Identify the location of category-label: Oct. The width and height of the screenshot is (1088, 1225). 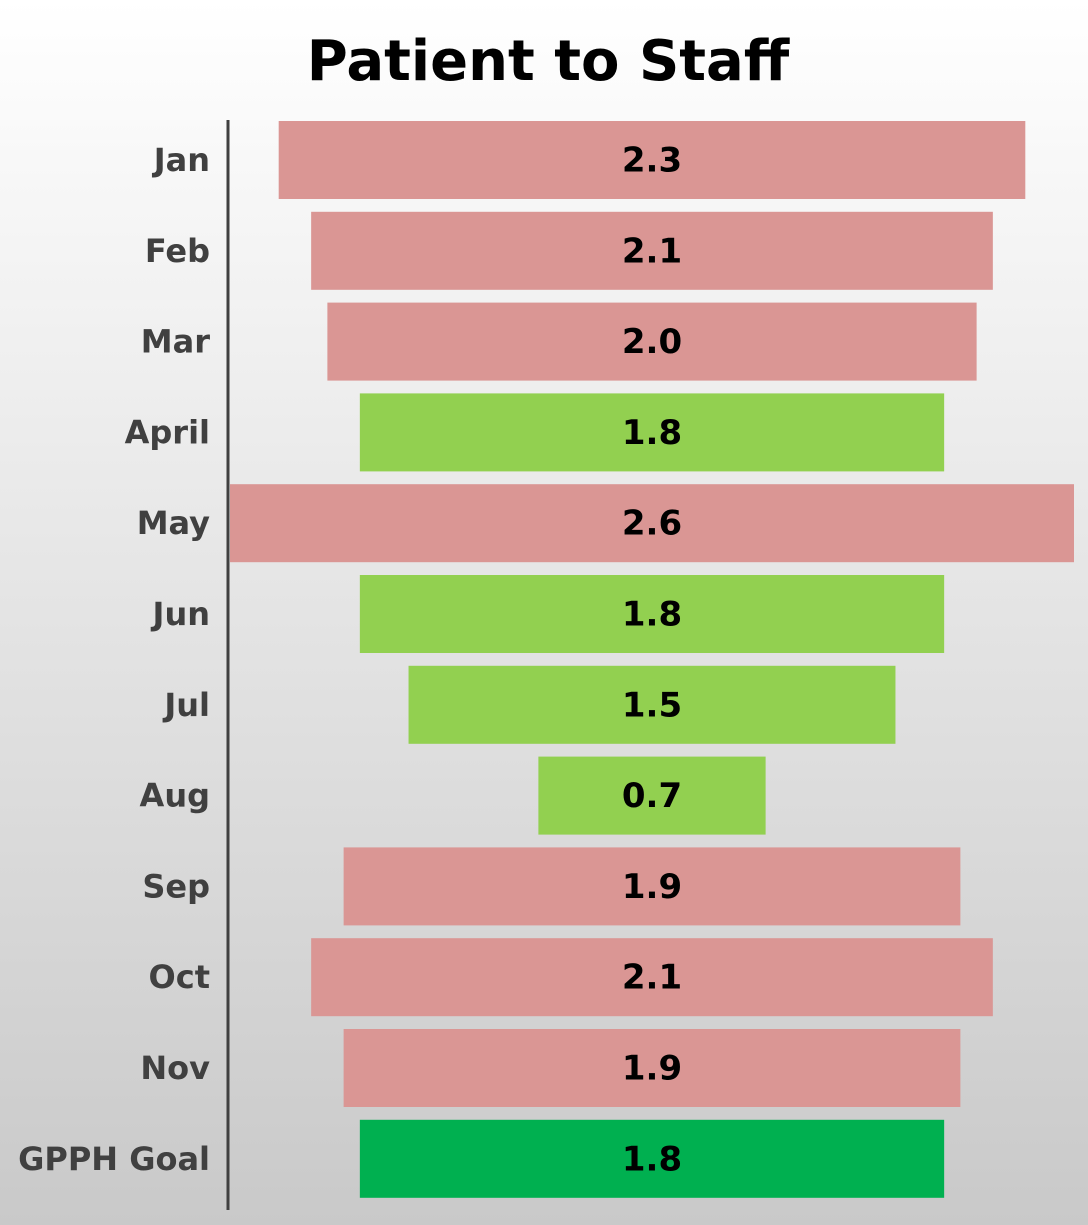
(179, 977).